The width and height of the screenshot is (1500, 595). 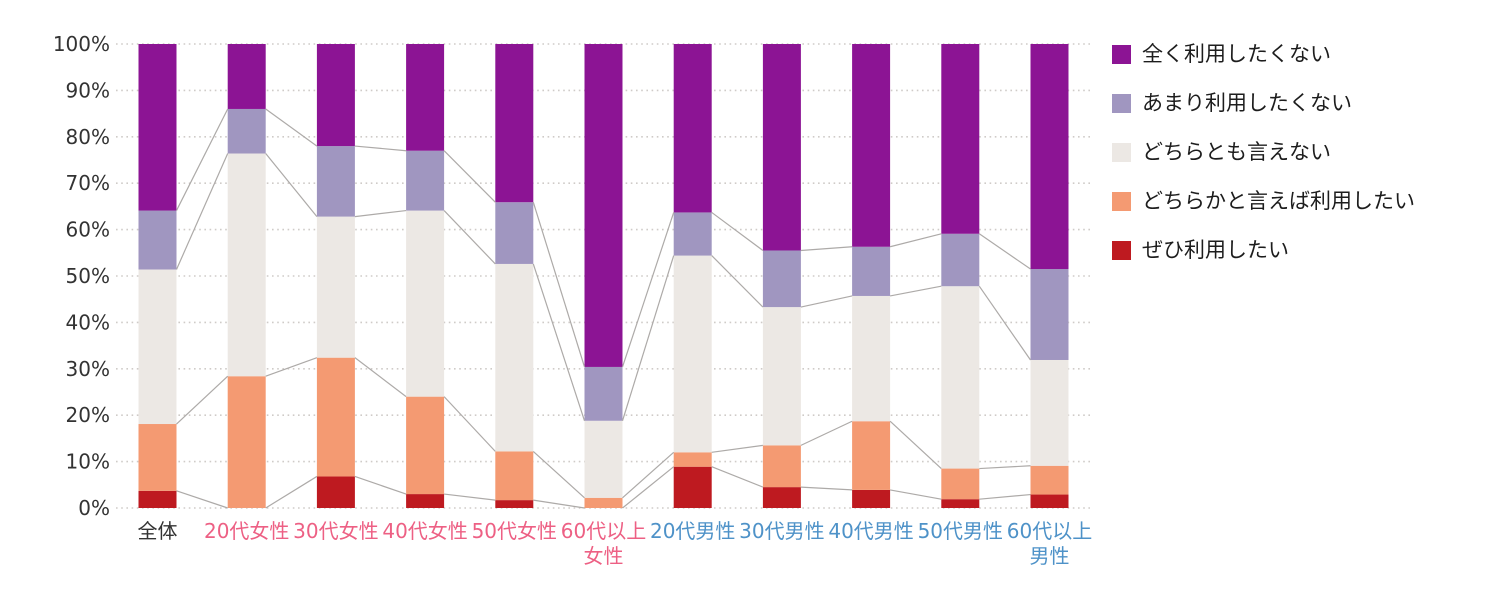 What do you see at coordinates (692, 531) in the screenshot?
I see `x-axis-label: 20代男性` at bounding box center [692, 531].